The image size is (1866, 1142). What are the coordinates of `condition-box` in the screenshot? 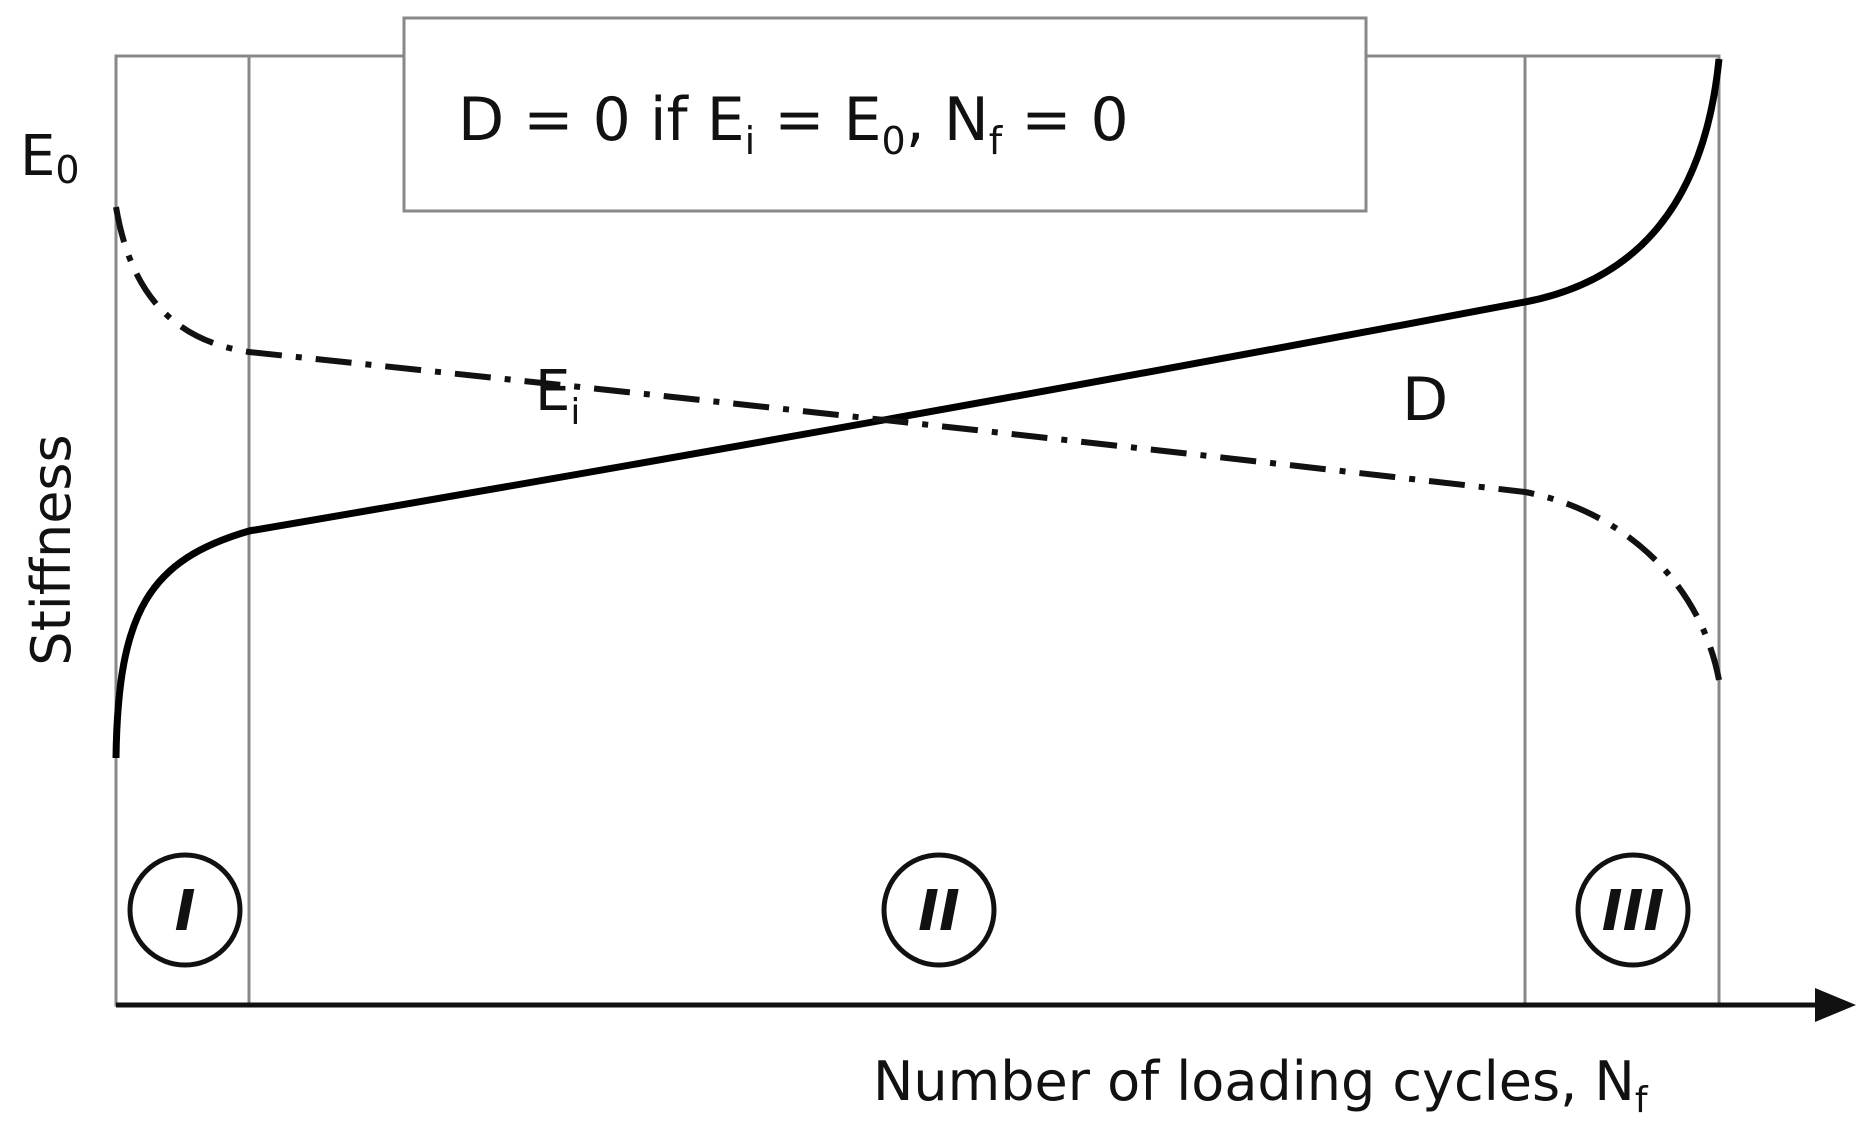 It's located at (885, 114).